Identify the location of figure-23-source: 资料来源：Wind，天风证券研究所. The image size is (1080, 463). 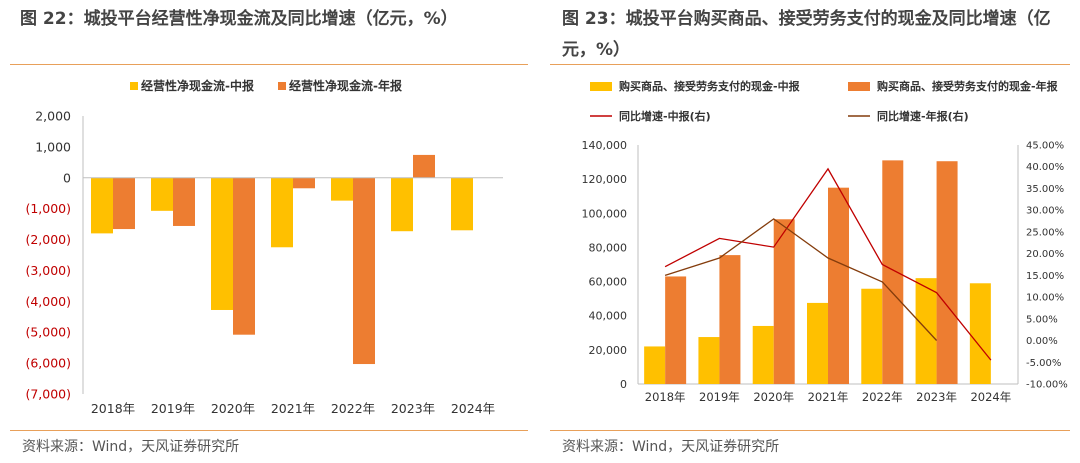
(671, 447).